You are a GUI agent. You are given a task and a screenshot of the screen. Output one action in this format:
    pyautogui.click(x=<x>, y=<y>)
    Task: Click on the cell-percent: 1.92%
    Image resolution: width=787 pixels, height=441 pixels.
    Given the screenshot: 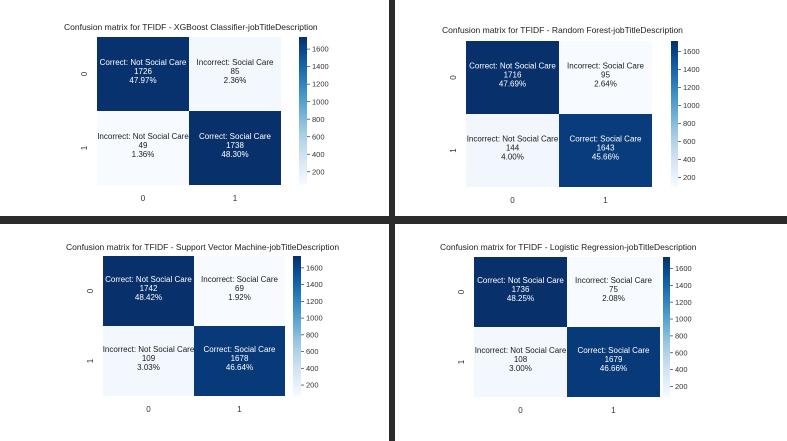 What is the action you would take?
    pyautogui.click(x=239, y=297)
    